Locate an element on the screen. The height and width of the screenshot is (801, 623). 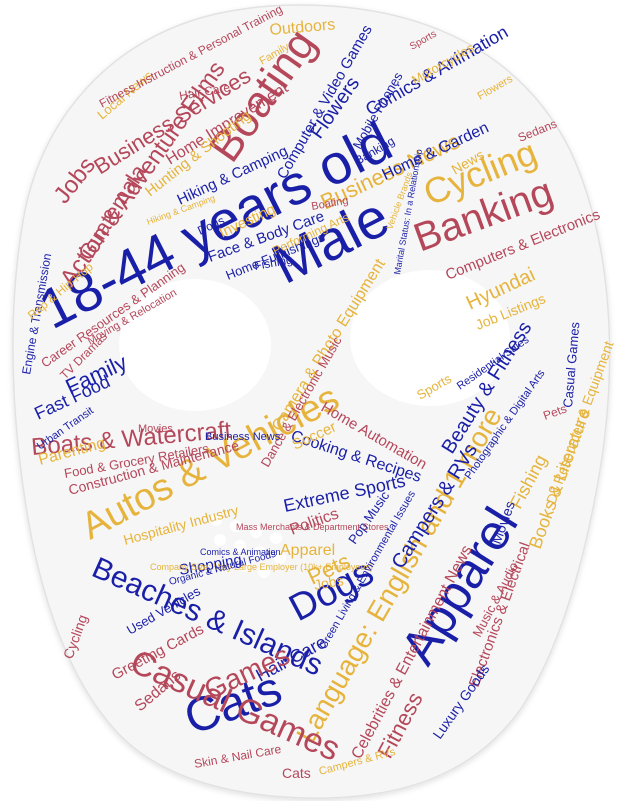
word-fishing: Fishing is located at coordinates (273, 262).